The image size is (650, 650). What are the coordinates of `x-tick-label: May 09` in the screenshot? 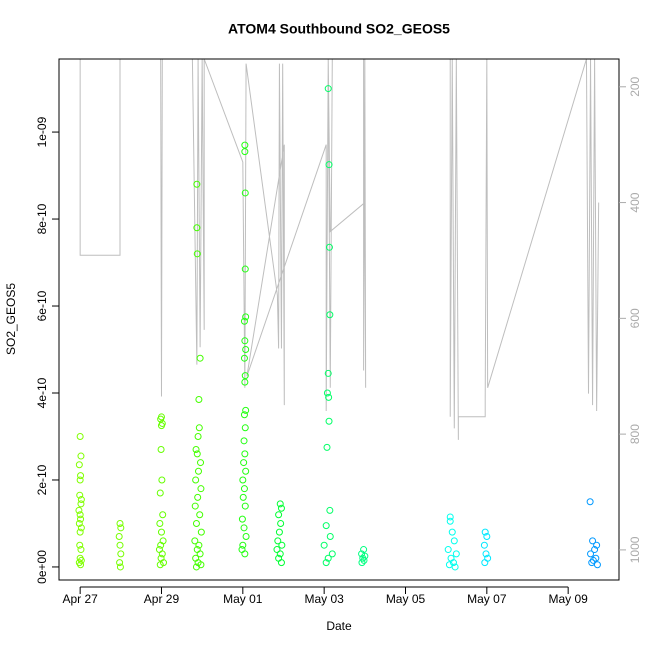 It's located at (568, 599).